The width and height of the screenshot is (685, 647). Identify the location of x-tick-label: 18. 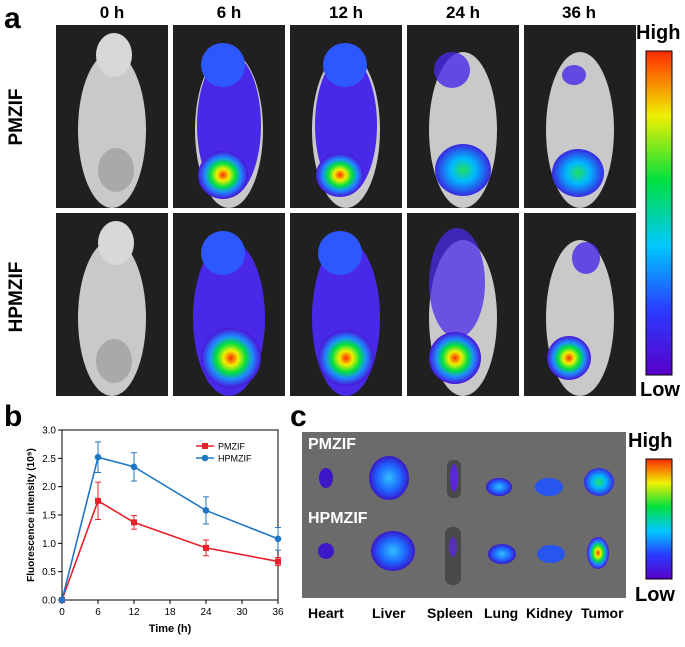
(170, 612).